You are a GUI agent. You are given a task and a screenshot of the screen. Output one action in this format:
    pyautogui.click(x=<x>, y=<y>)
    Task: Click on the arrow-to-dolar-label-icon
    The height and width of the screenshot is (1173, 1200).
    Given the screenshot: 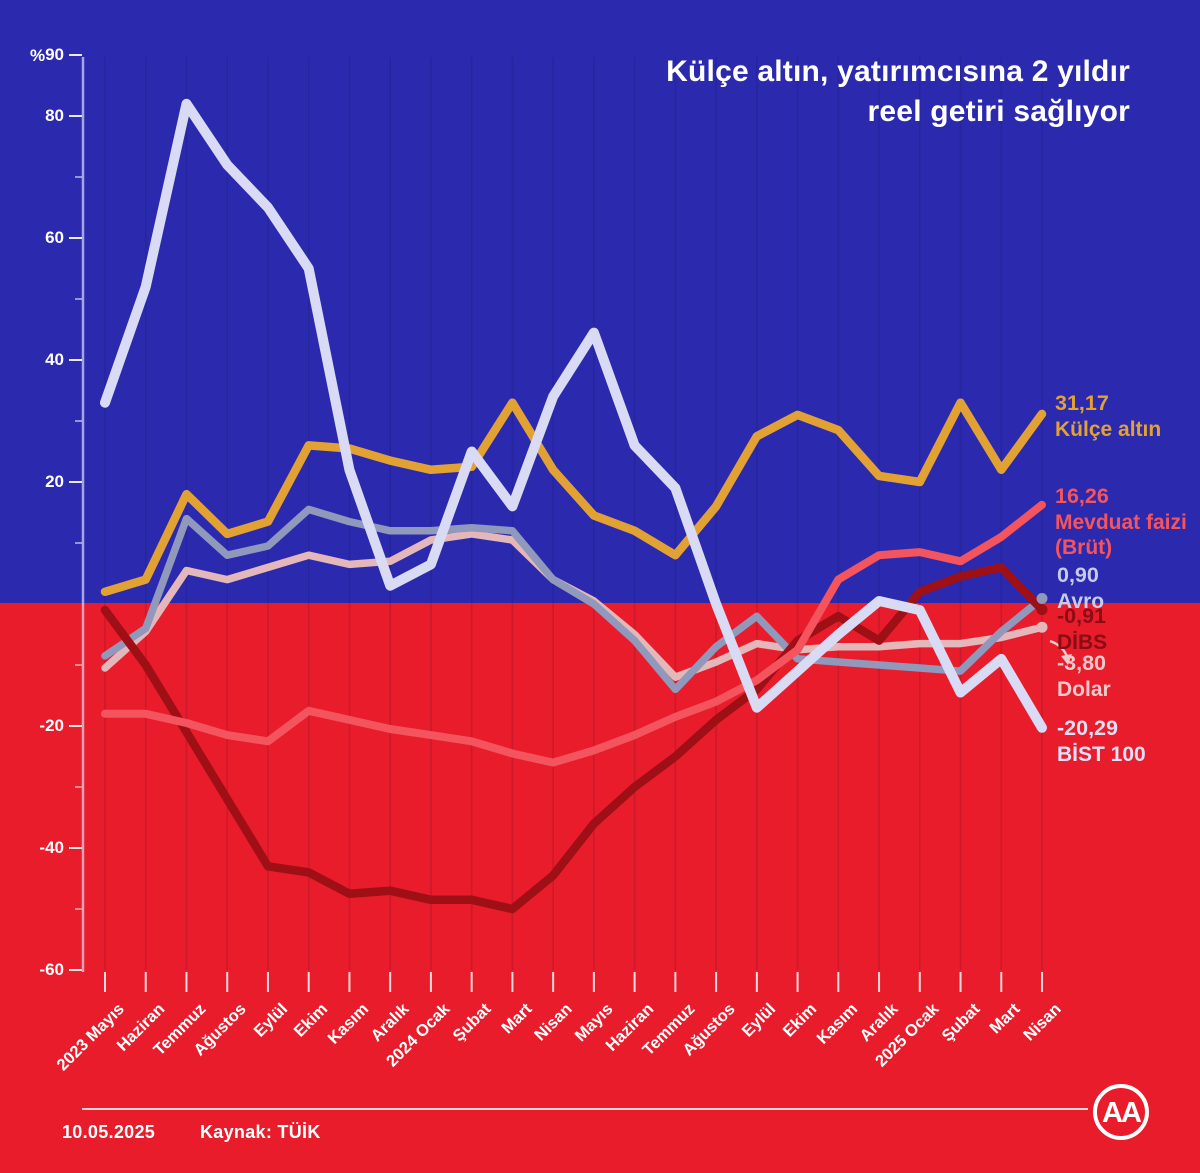 What is the action you would take?
    pyautogui.click(x=1060, y=652)
    